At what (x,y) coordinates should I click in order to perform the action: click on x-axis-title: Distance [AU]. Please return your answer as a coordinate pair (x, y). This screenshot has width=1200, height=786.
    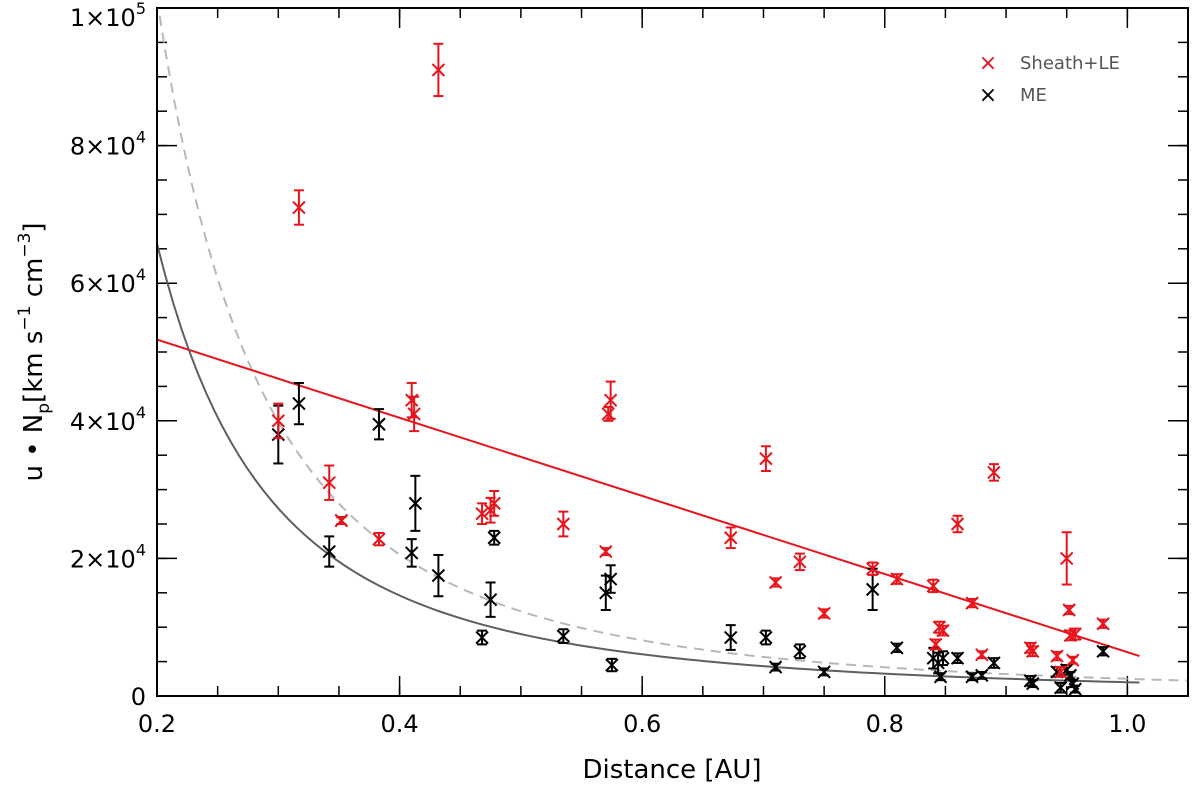
    Looking at the image, I should click on (671, 770).